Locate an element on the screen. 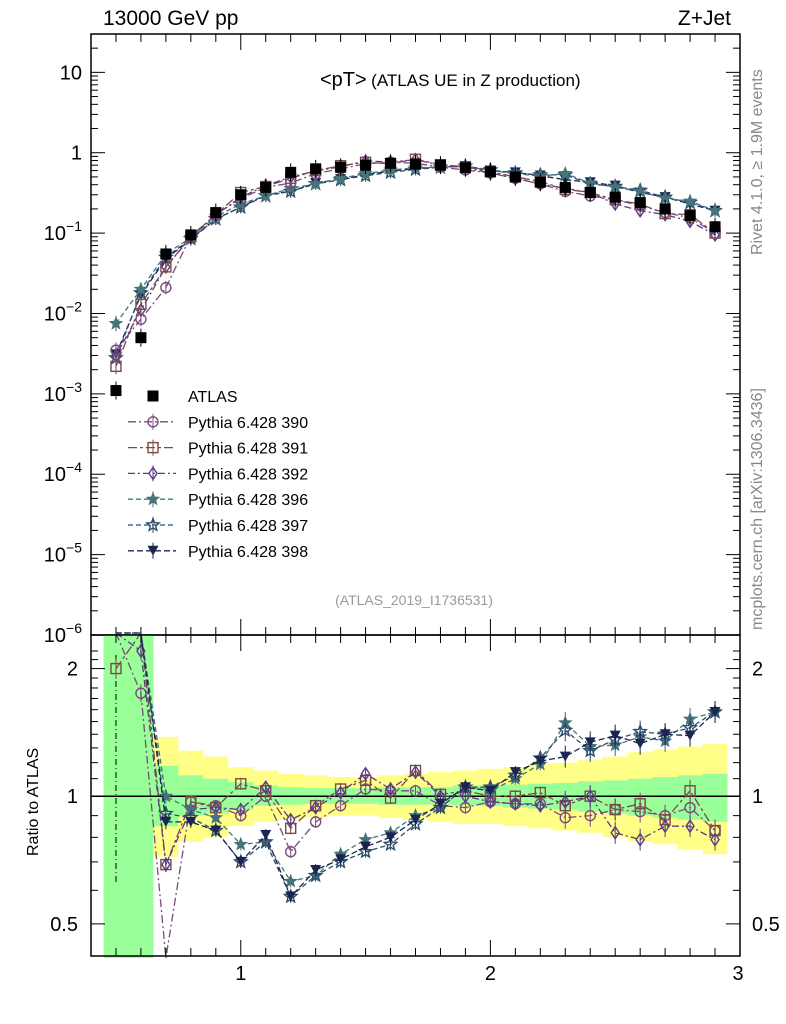 Image resolution: width=786 pixels, height=1024 pixels. legend-label: ATLAS is located at coordinates (213, 397).